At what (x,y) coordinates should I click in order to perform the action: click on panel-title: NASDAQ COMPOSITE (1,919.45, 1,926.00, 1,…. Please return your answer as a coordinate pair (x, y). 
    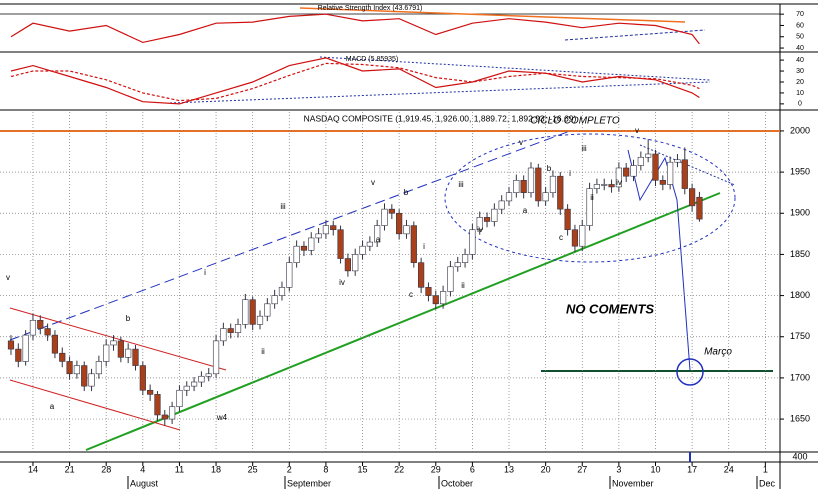
    Looking at the image, I should click on (440, 118).